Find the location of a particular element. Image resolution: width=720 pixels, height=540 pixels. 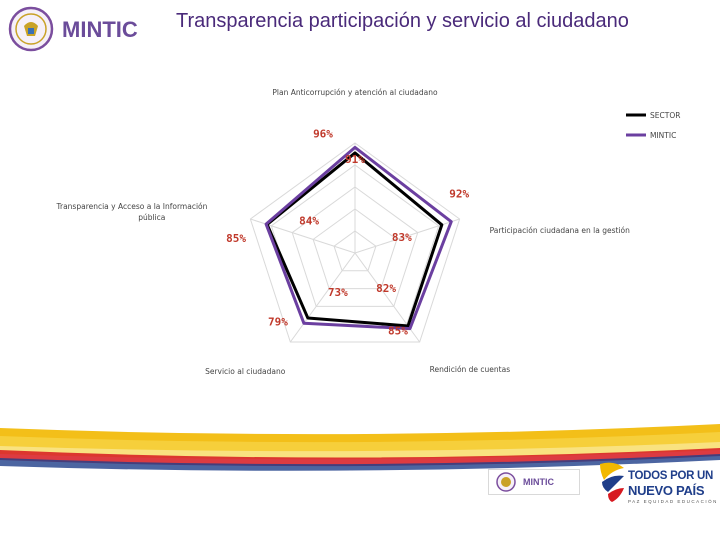

mintic-logo: MINTIC is located at coordinates (73, 29).